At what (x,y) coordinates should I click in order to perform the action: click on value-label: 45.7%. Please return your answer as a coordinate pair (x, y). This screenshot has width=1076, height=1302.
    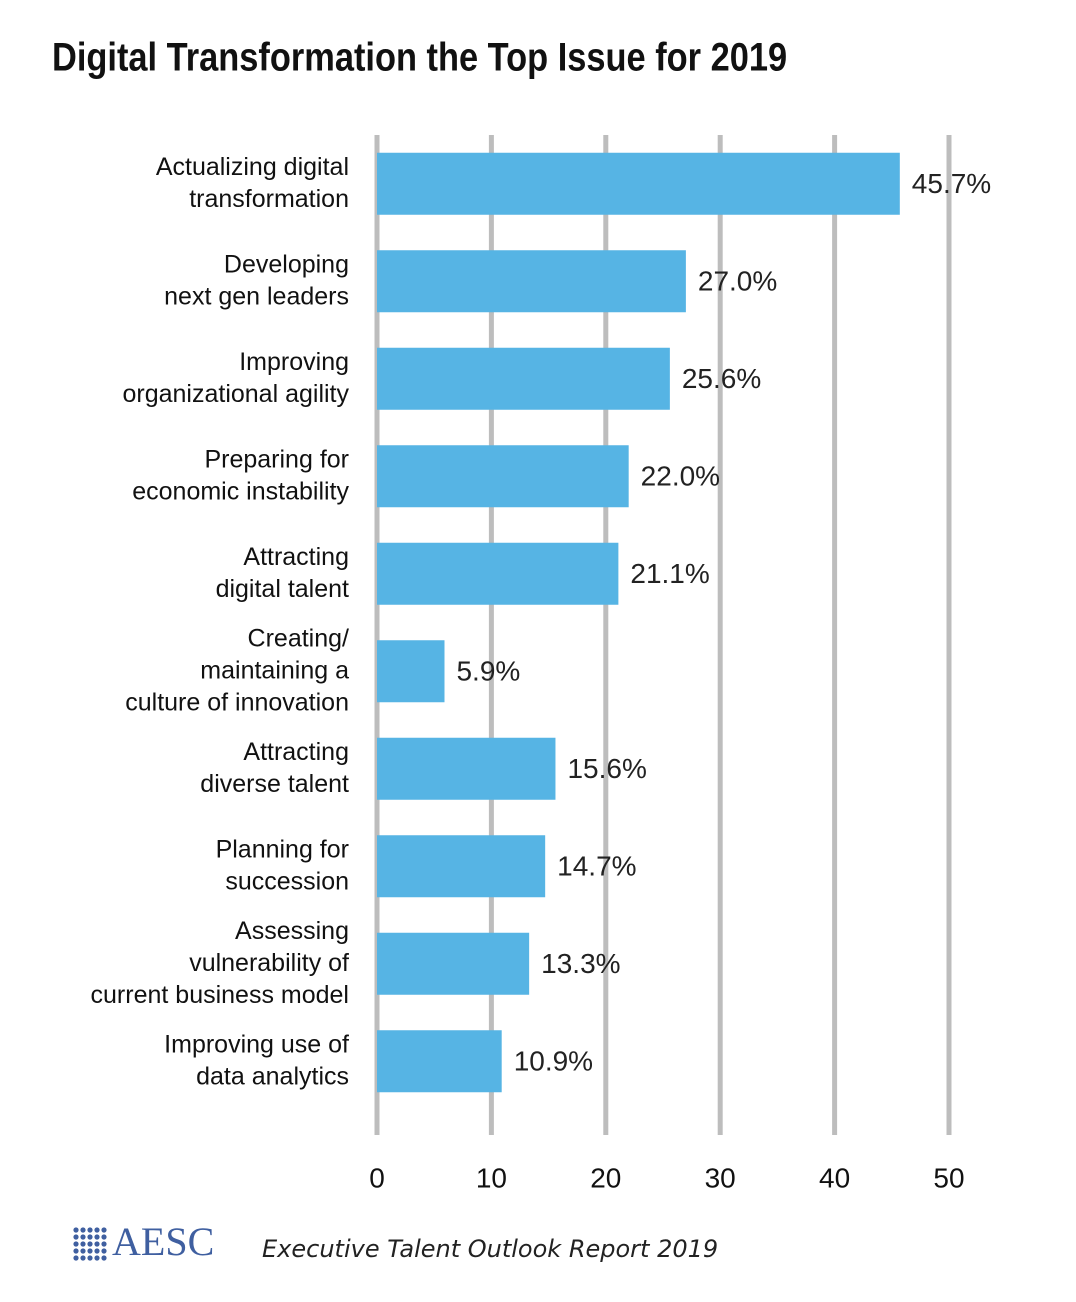
    Looking at the image, I should click on (951, 183).